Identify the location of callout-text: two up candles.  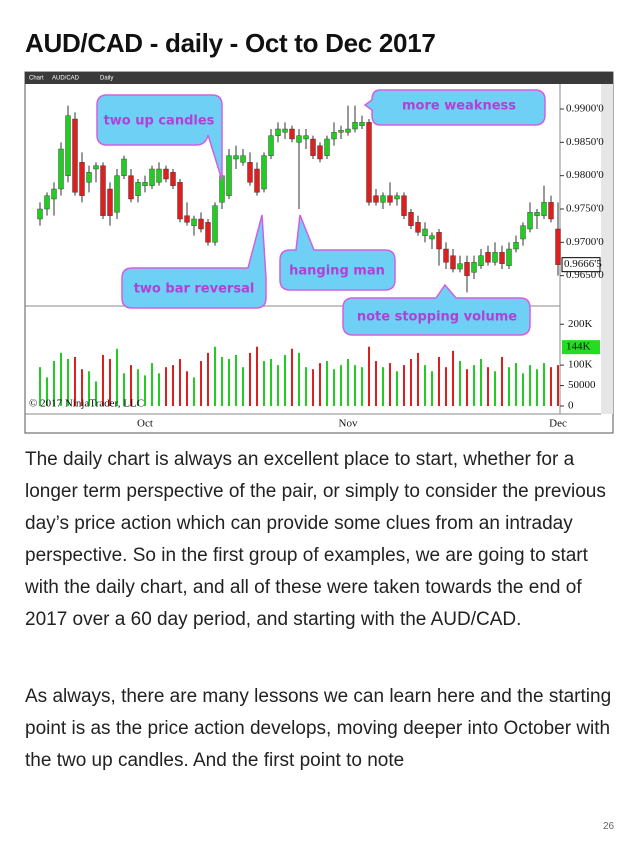
(159, 121).